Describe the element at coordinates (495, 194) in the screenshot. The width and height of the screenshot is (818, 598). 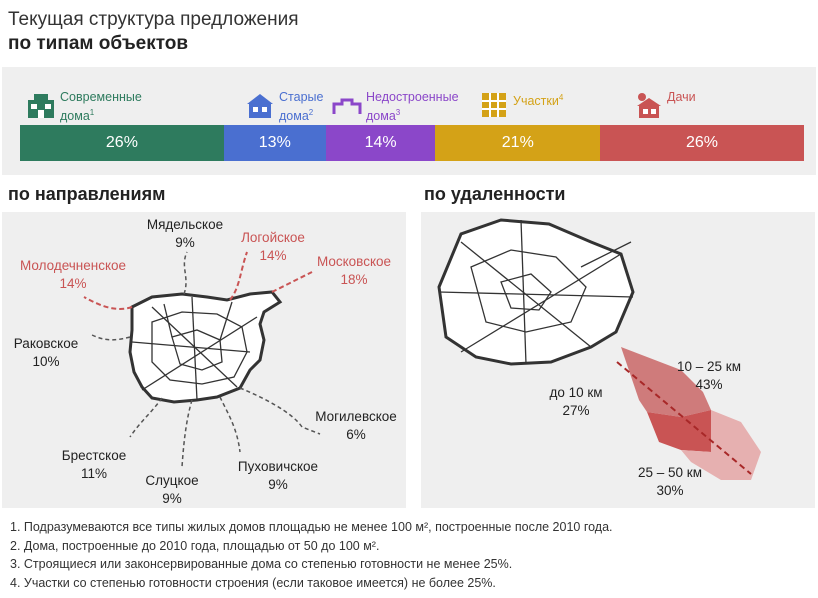
I see `distance-title: по удаленности` at that location.